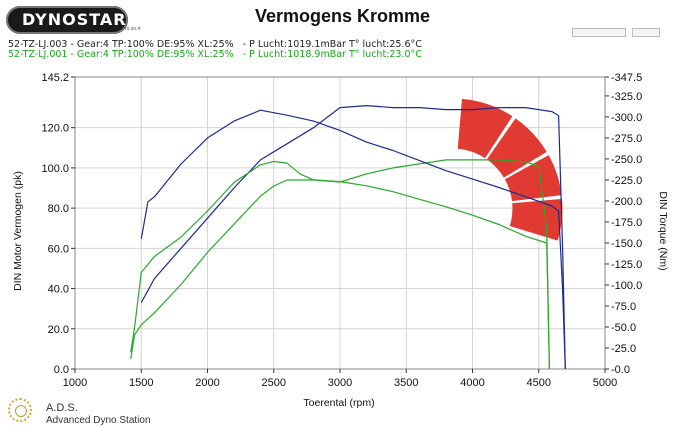 This screenshot has height=428, width=685. What do you see at coordinates (626, 202) in the screenshot?
I see `y-tick-label-right: -200.0` at bounding box center [626, 202].